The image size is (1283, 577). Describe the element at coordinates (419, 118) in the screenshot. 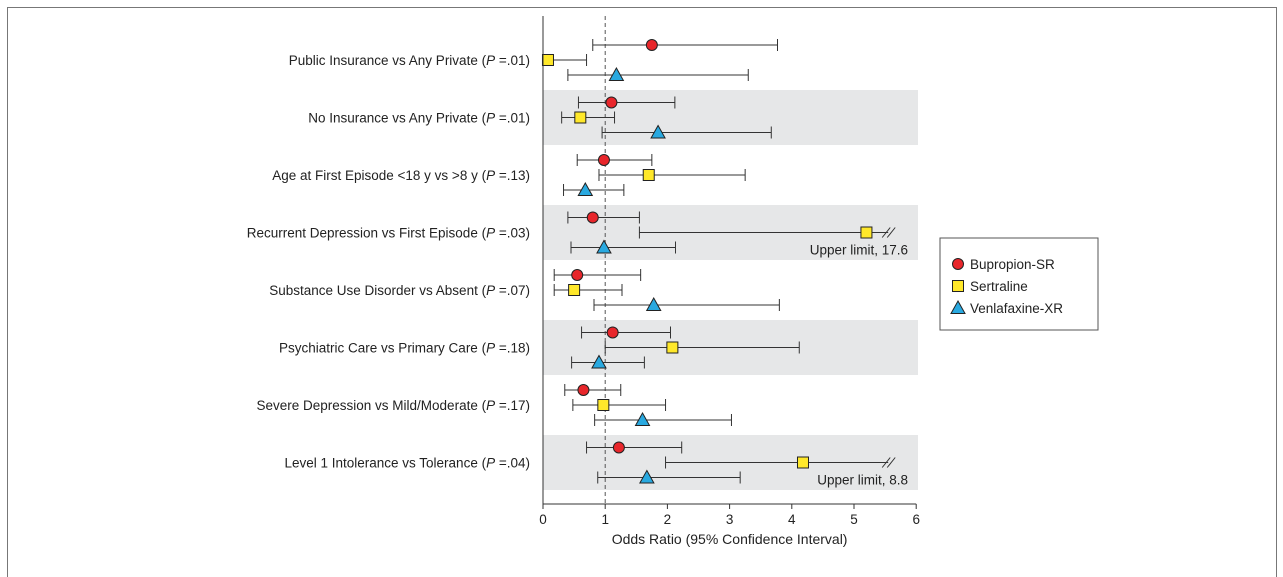

I see `row-label: No Insurance vs Any Private (P =.01)` at that location.